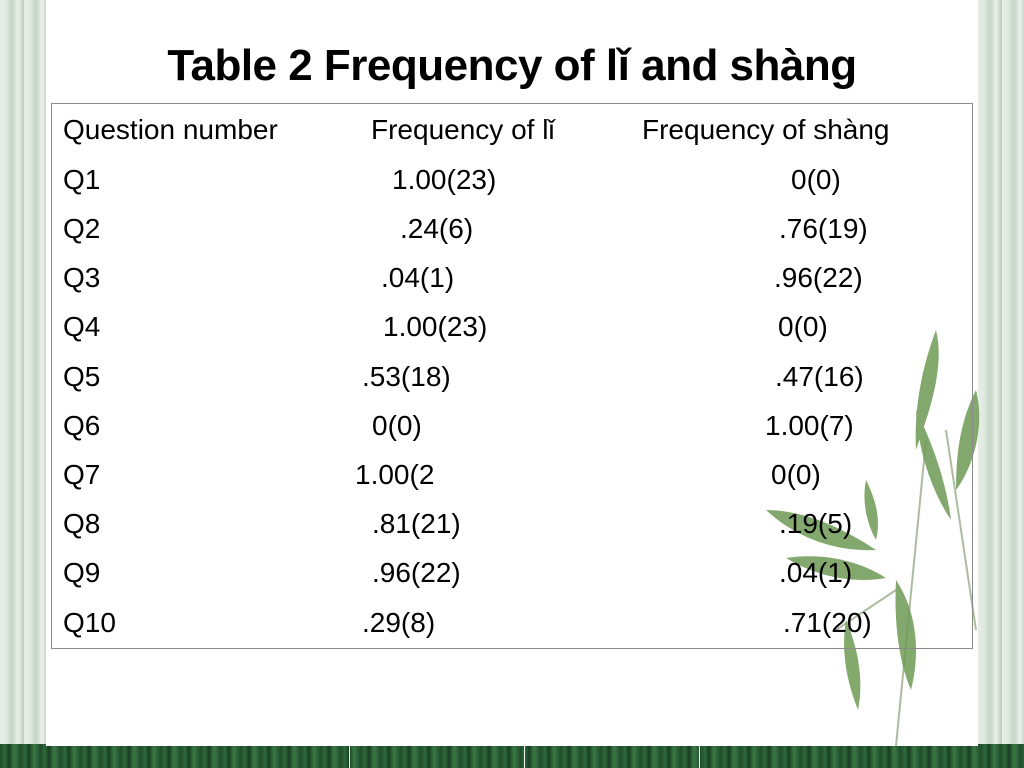 This screenshot has height=768, width=1024. I want to click on question-cell: Q7, so click(82, 474).